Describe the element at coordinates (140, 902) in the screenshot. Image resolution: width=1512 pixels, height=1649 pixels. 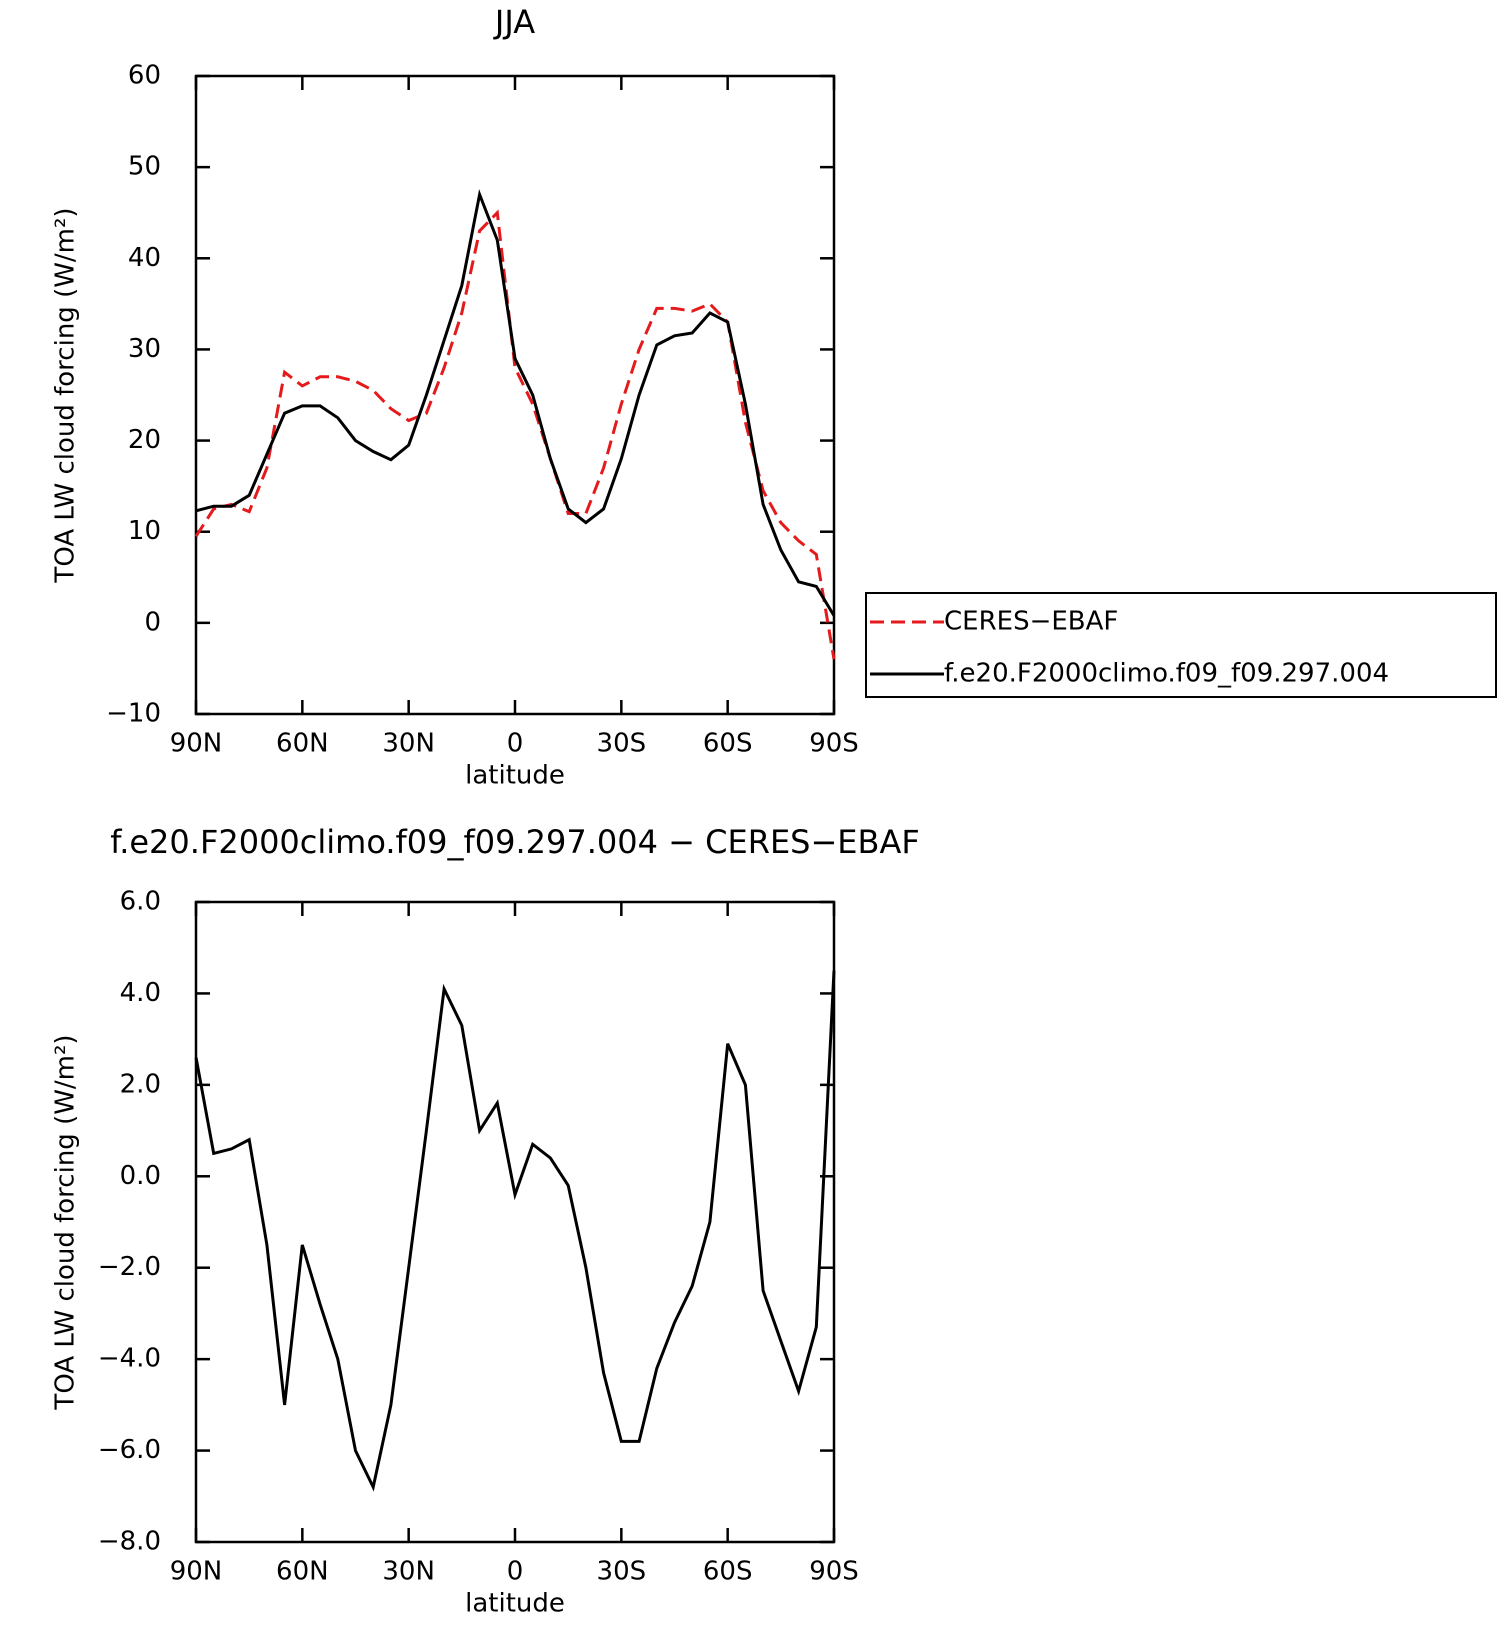
I see `y-tick-label: 6.0` at that location.